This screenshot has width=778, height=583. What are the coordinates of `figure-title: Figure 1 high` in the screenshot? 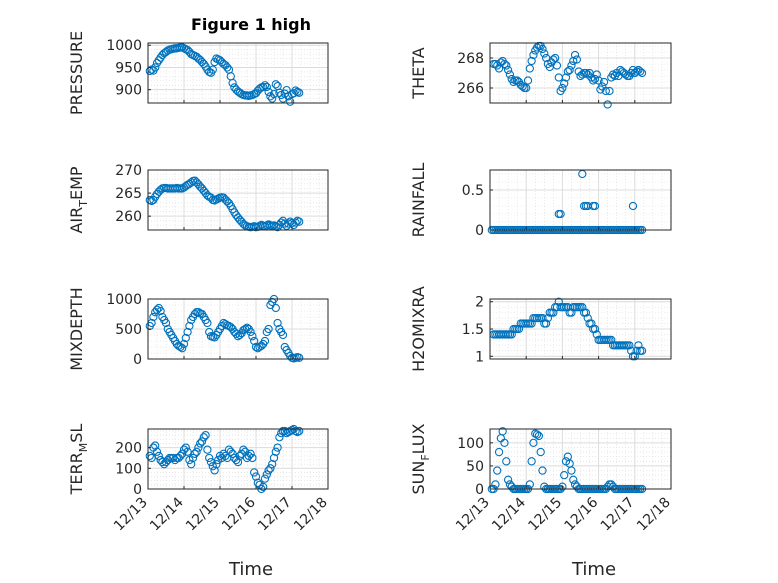 It's located at (251, 24).